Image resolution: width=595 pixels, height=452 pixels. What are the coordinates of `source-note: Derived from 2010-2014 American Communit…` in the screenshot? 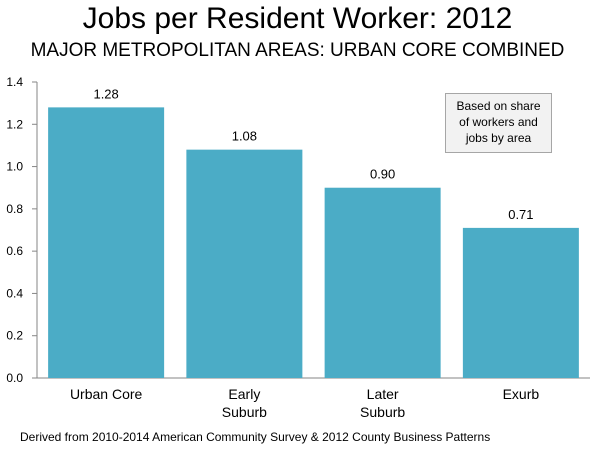 It's located at (255, 437).